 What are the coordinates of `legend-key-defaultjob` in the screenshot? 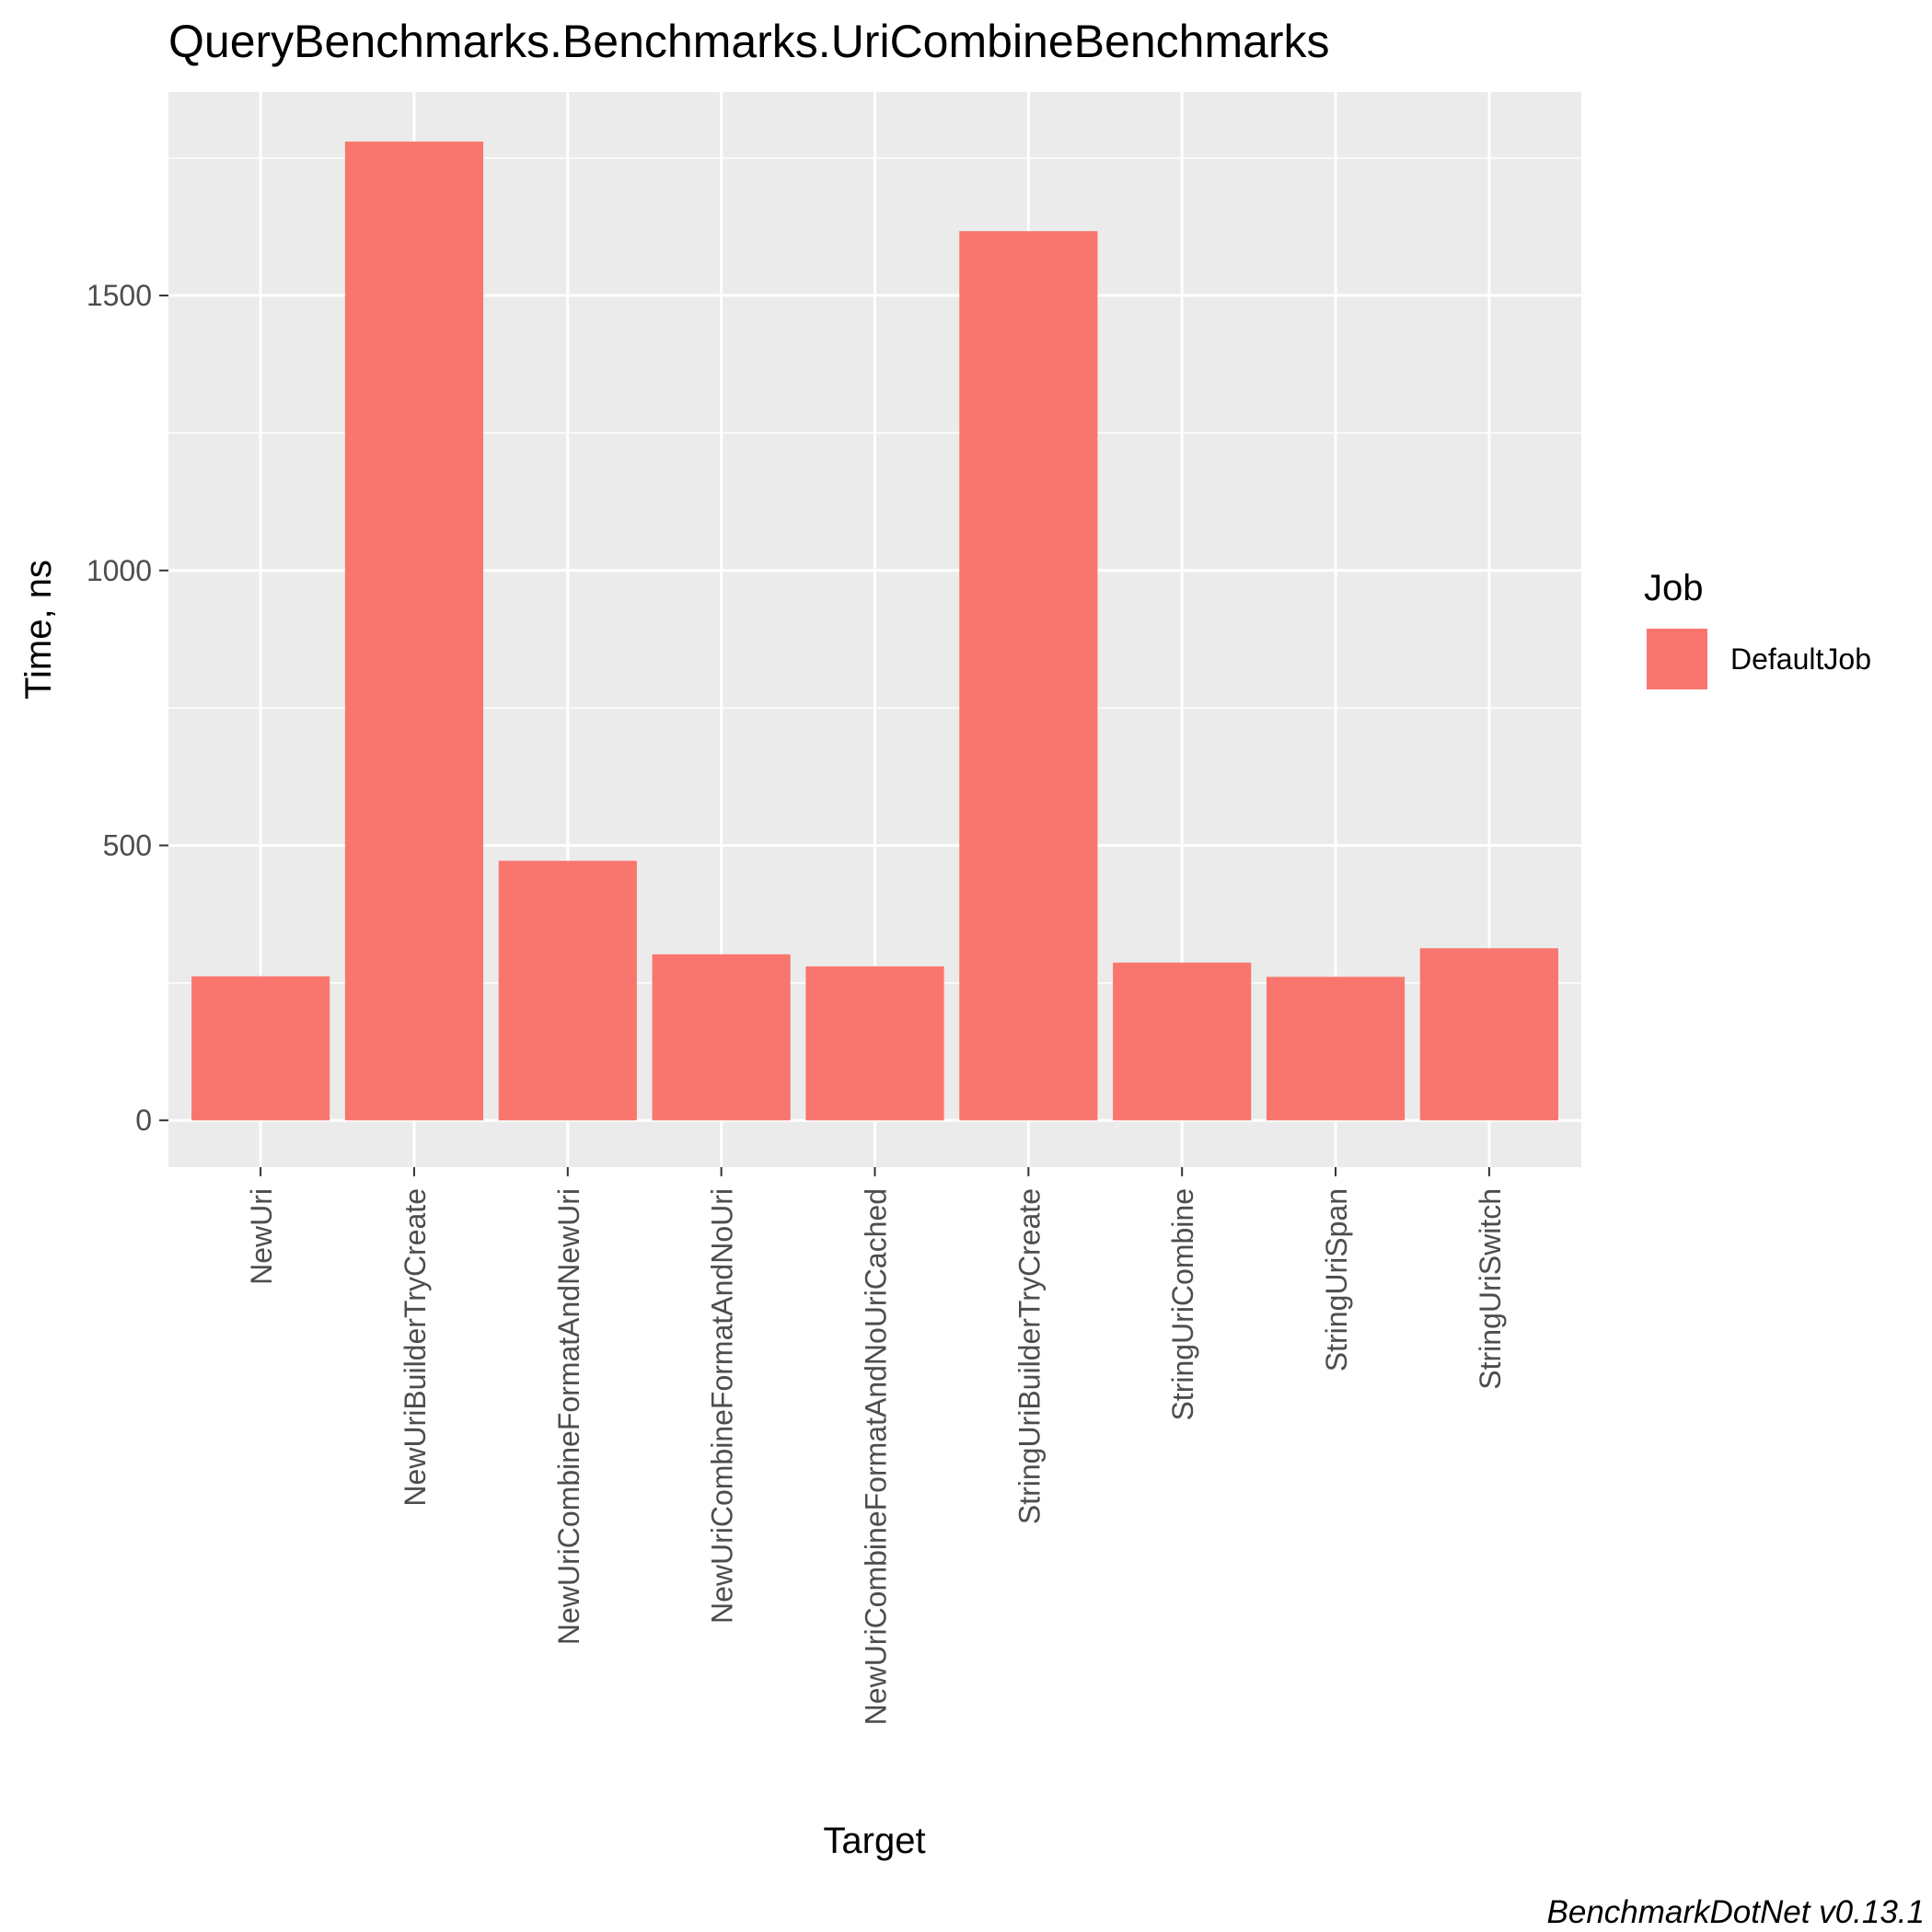 It's located at (1677, 659).